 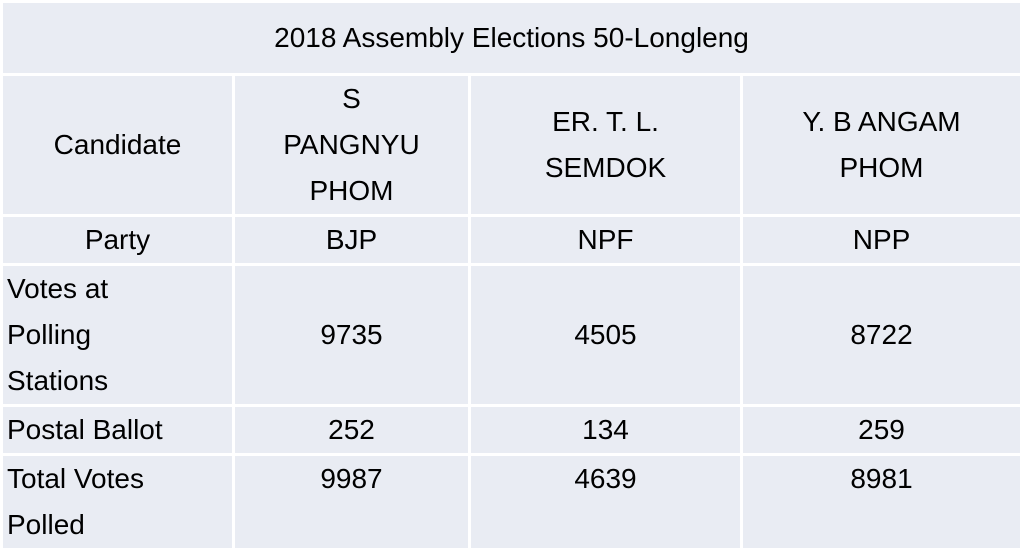 What do you see at coordinates (117, 145) in the screenshot?
I see `row-label: Candidate` at bounding box center [117, 145].